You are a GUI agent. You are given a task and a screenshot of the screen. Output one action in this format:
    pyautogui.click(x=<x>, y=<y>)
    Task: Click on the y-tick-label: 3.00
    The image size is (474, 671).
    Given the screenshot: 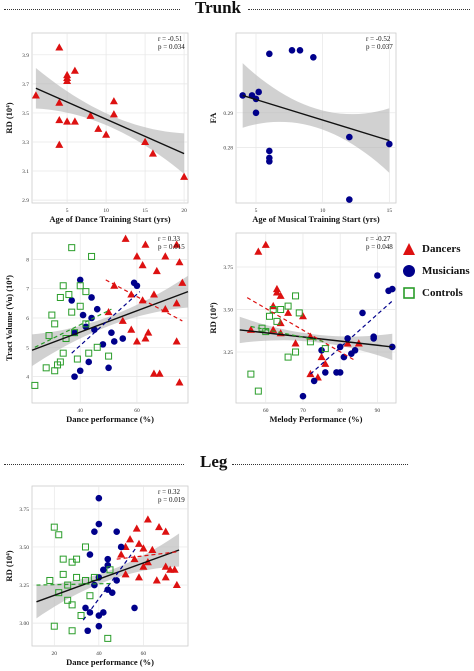 What is the action you would take?
    pyautogui.click(x=24, y=624)
    